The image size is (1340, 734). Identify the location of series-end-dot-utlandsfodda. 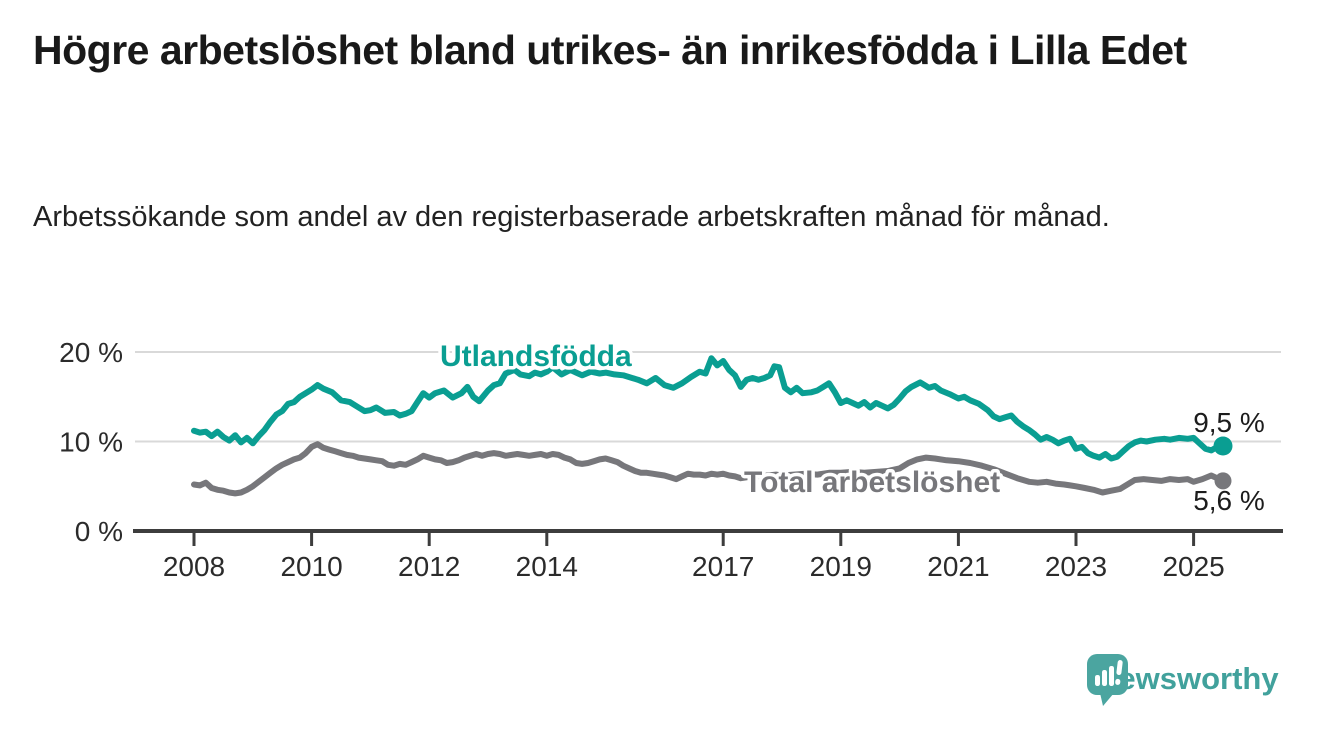
(1223, 446).